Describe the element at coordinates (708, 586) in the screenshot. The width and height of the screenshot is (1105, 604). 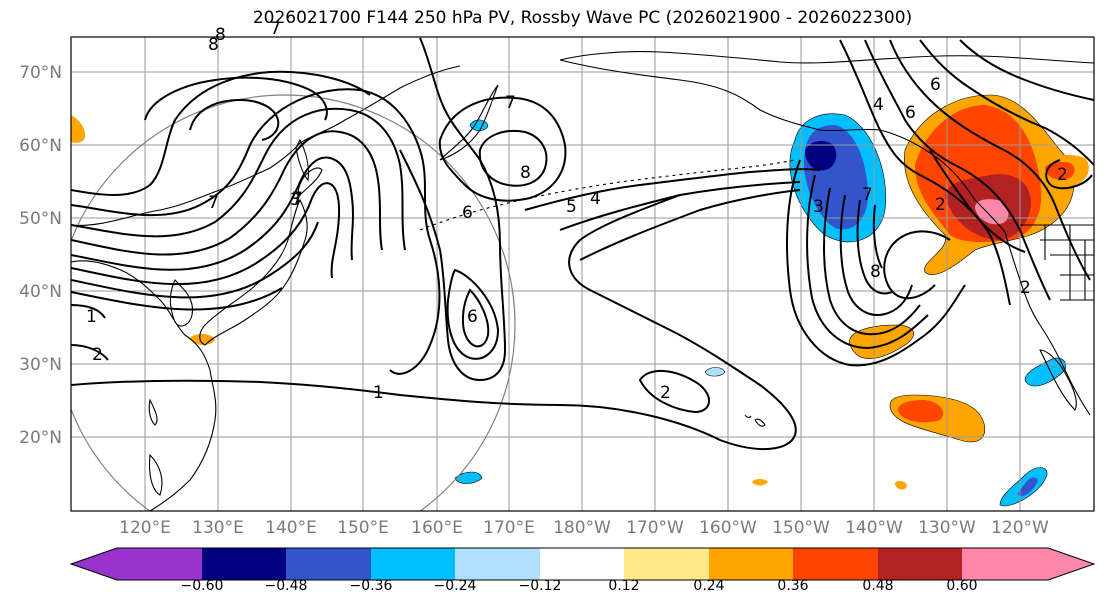
I see `colorbar-tick-label: 0.24` at that location.